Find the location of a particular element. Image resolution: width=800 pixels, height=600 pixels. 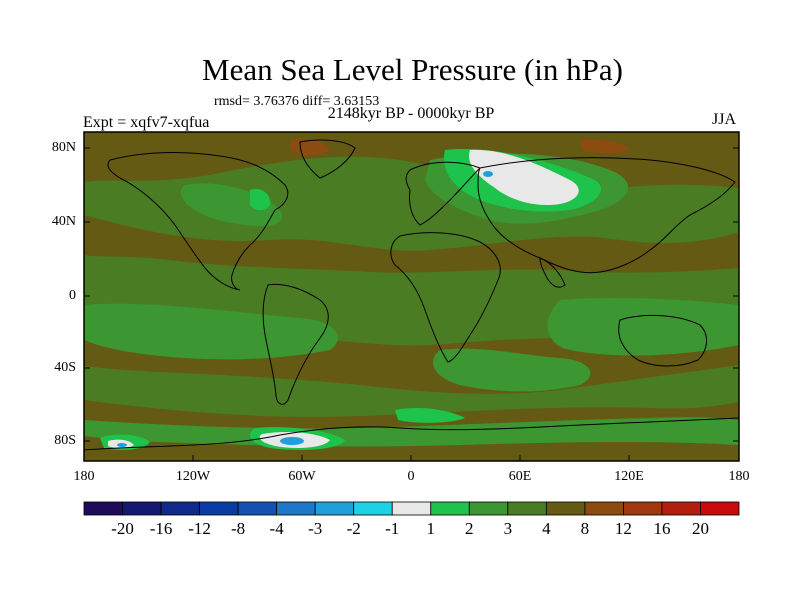

colorbar-label: 2 is located at coordinates (469, 528).